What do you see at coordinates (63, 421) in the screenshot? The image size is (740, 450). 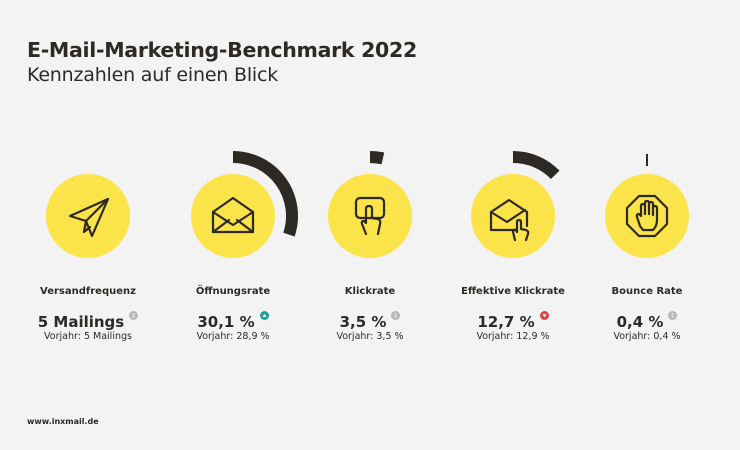 I see `footer-url: www.inxmail.de` at bounding box center [63, 421].